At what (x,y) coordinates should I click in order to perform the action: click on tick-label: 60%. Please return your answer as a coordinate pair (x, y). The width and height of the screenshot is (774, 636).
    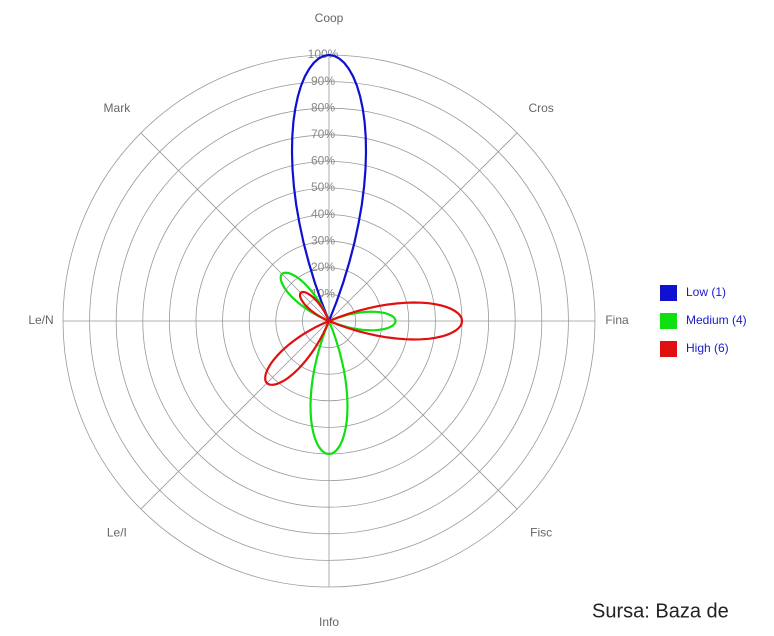
    Looking at the image, I should click on (323, 161).